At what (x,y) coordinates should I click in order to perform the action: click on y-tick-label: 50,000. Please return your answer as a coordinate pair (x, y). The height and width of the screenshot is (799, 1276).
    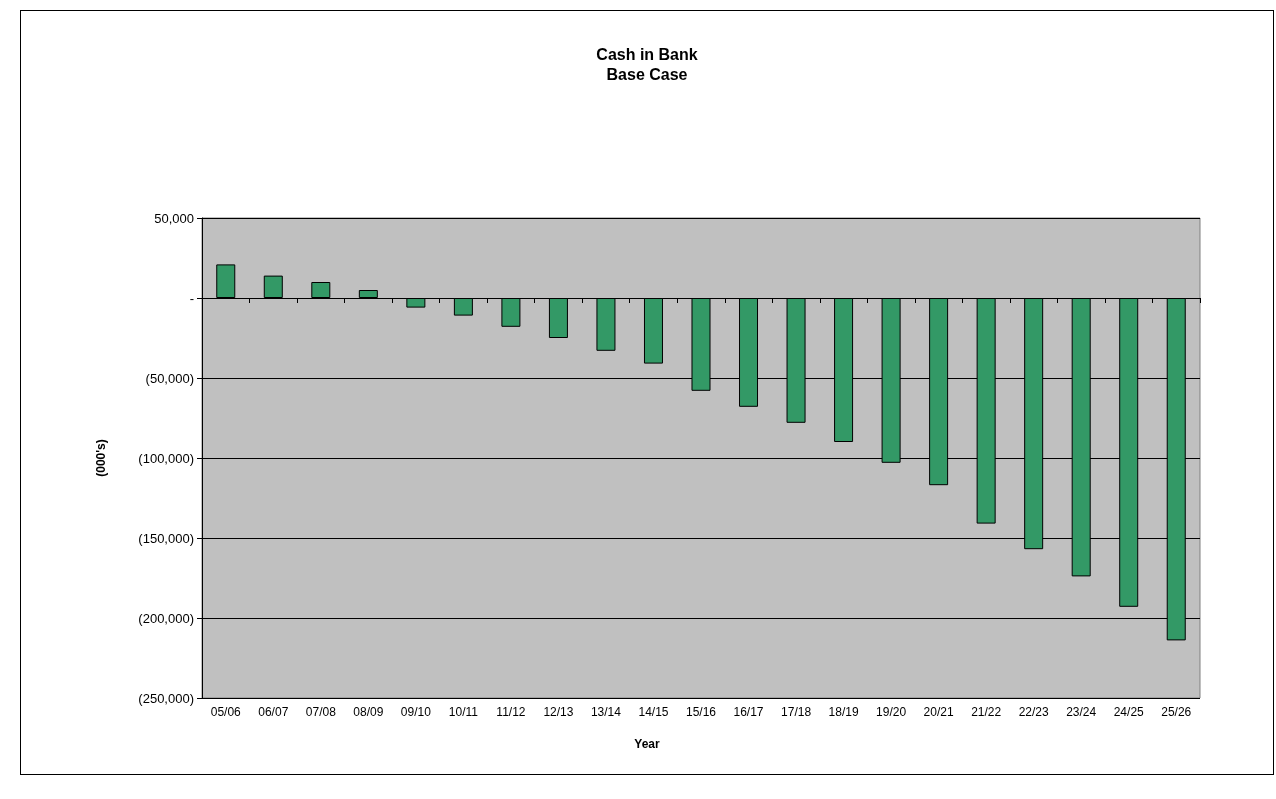
    Looking at the image, I should click on (174, 218).